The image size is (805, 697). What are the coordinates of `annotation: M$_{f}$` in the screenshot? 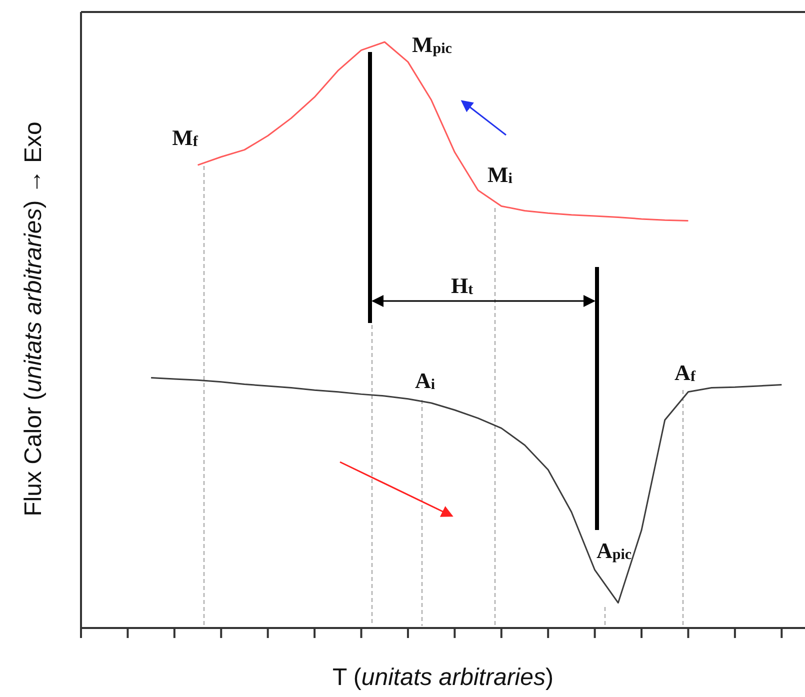 It's located at (185, 137).